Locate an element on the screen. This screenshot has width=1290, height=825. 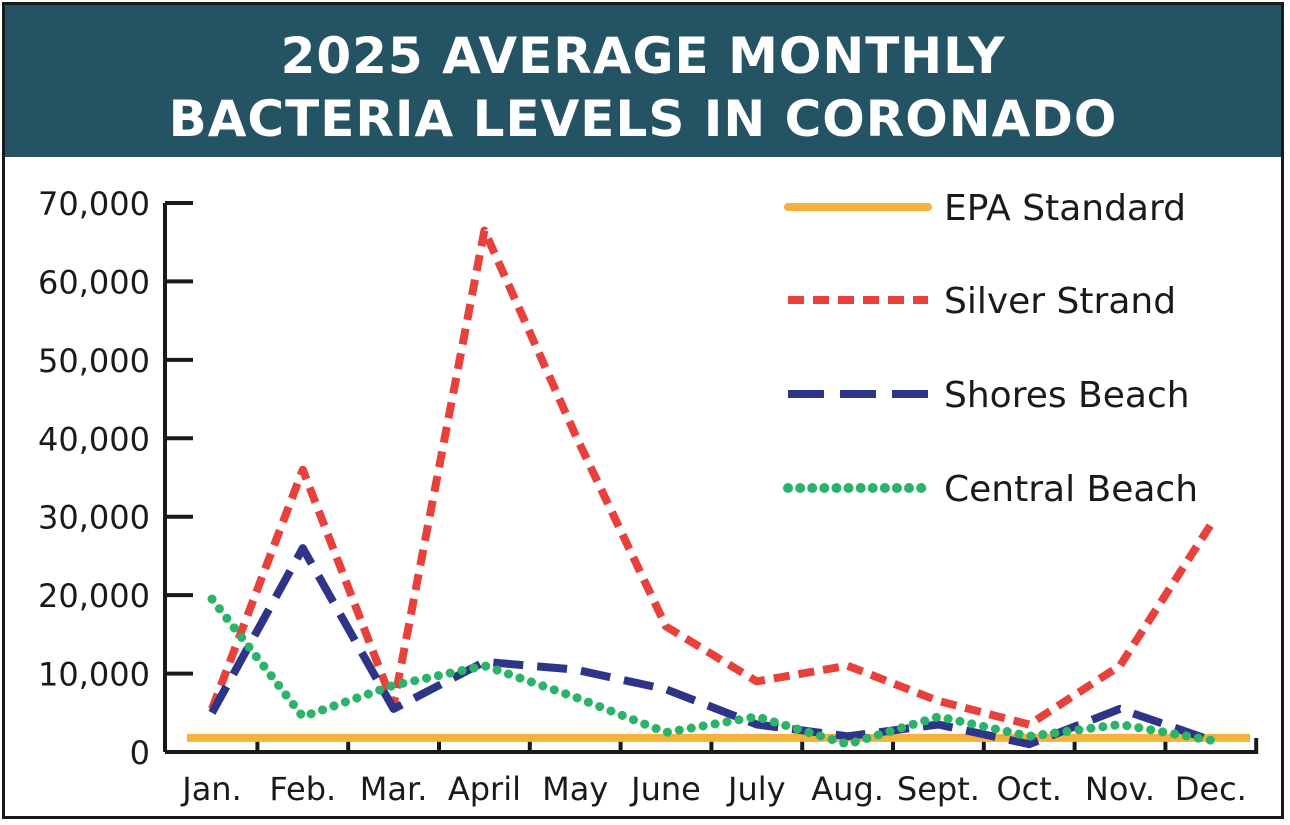
y-tick-label: 20,000 is located at coordinates (94, 596).